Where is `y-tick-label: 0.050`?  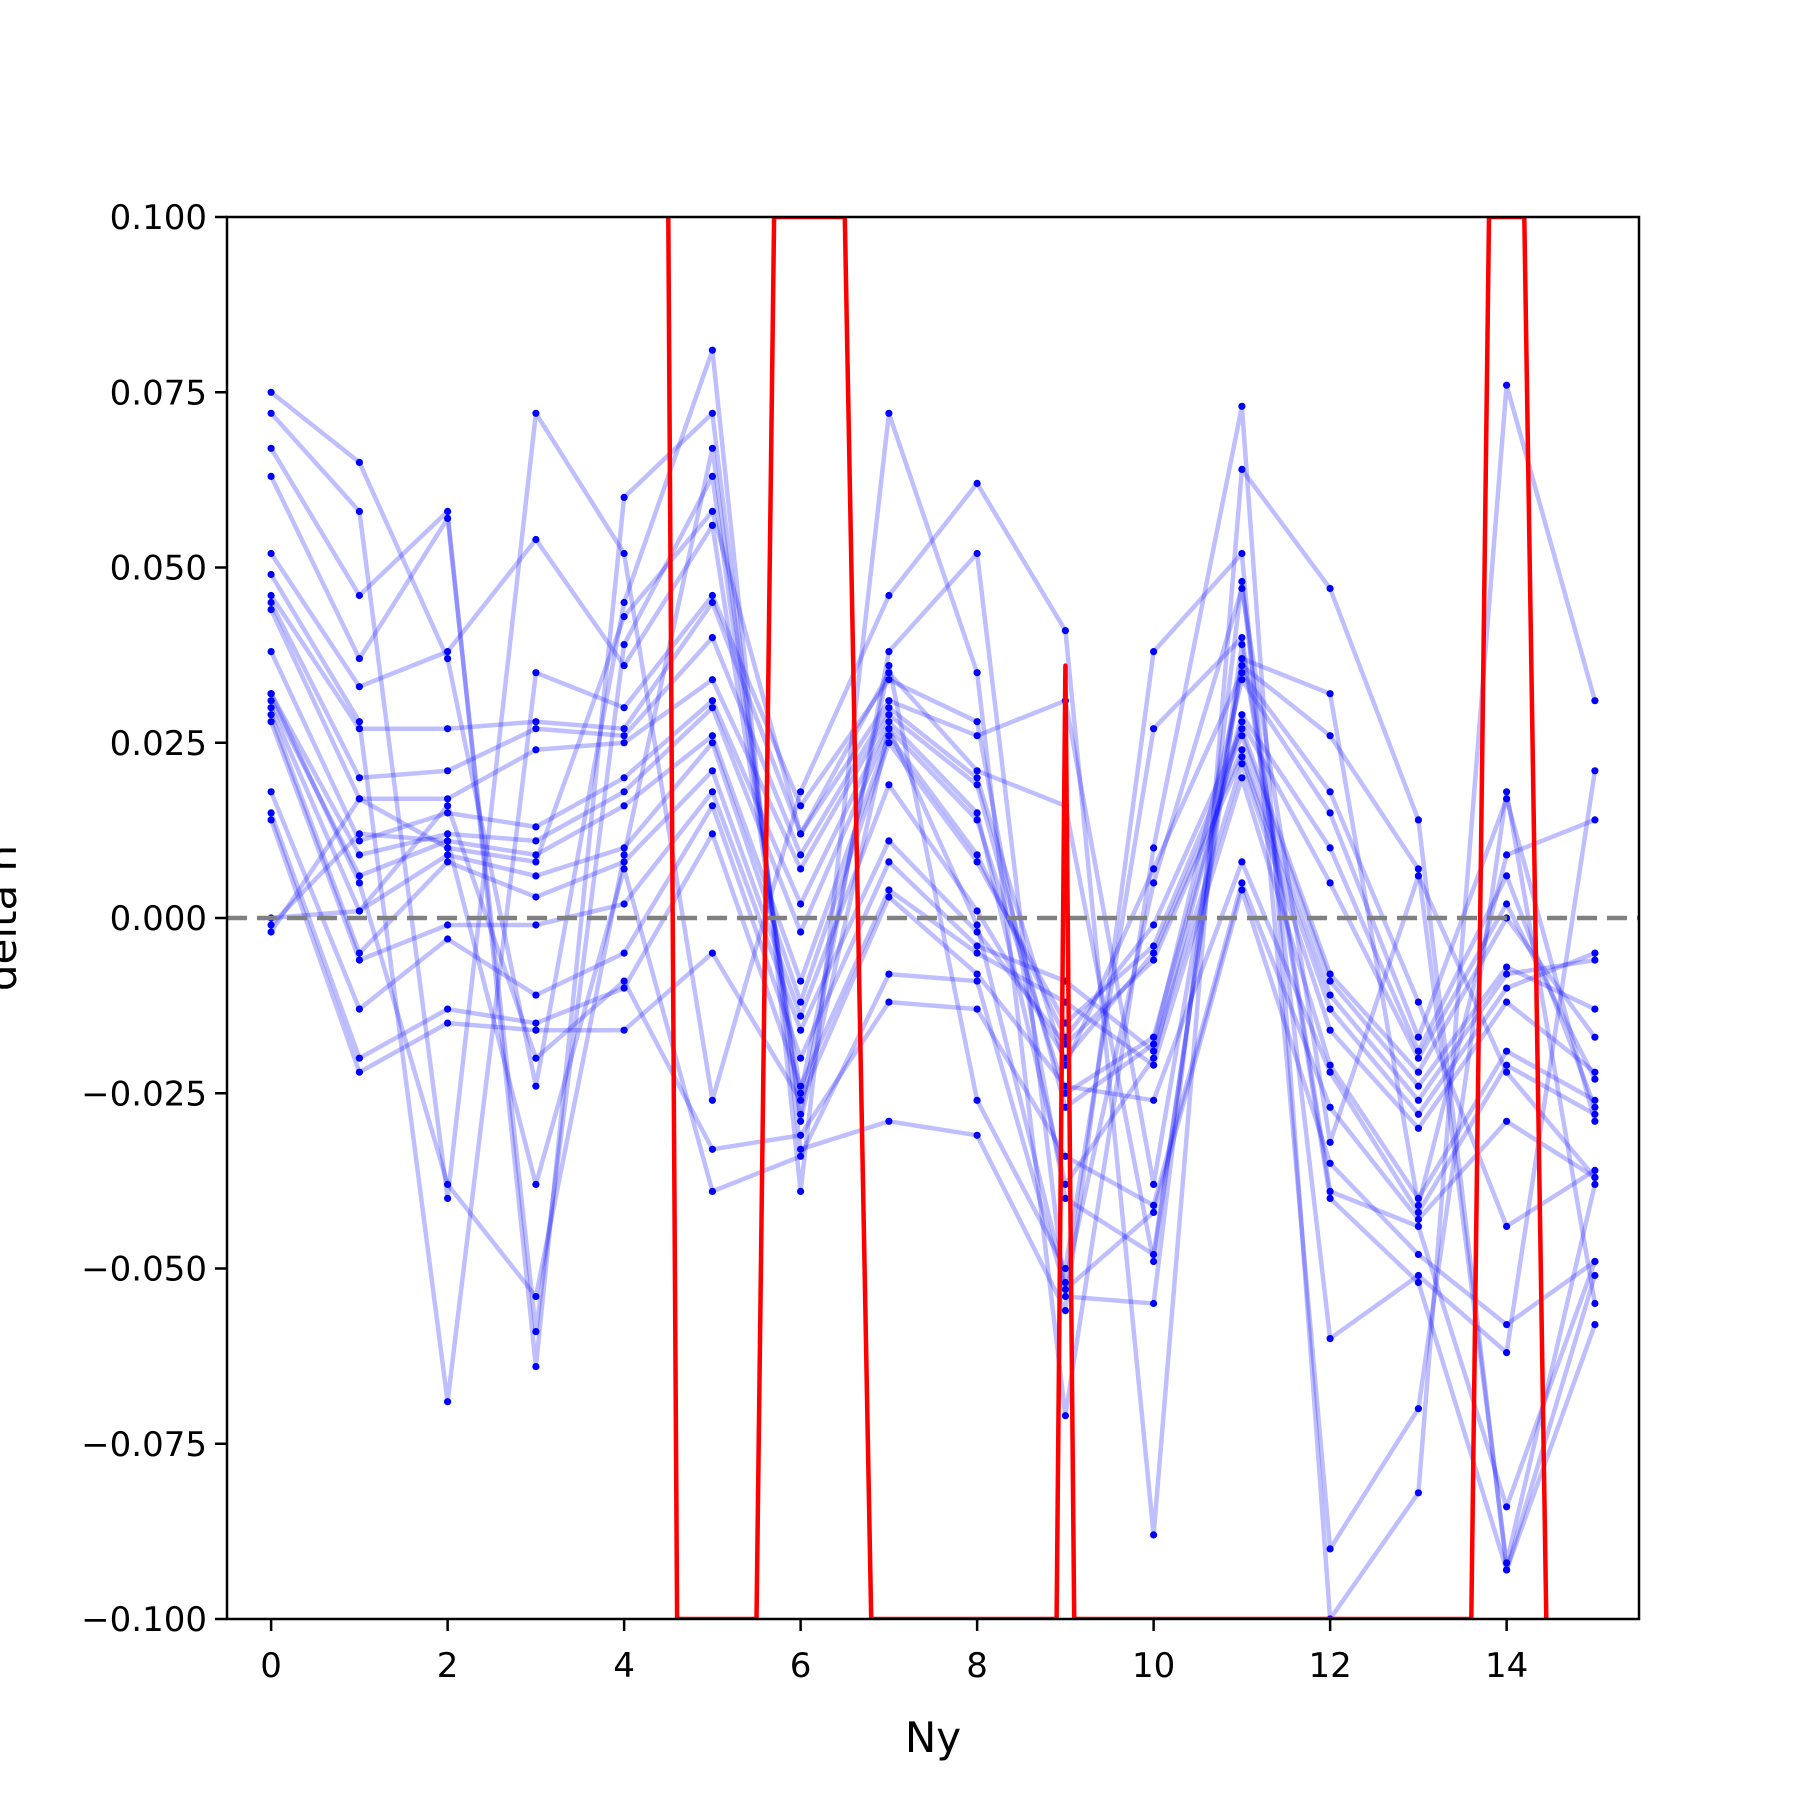
y-tick-label: 0.050 is located at coordinates (158, 569).